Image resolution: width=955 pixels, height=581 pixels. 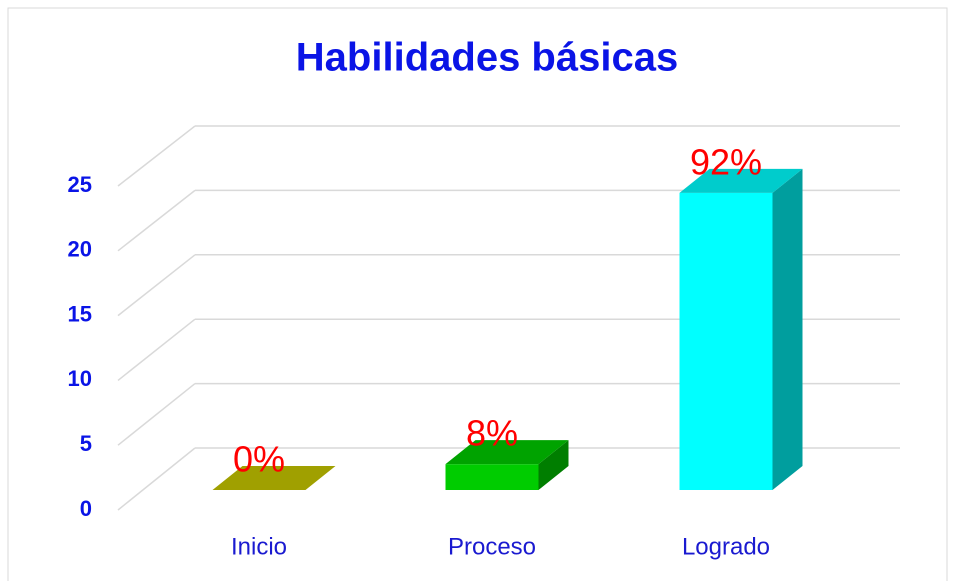 What do you see at coordinates (86, 443) in the screenshot?
I see `y-tick-label: 5` at bounding box center [86, 443].